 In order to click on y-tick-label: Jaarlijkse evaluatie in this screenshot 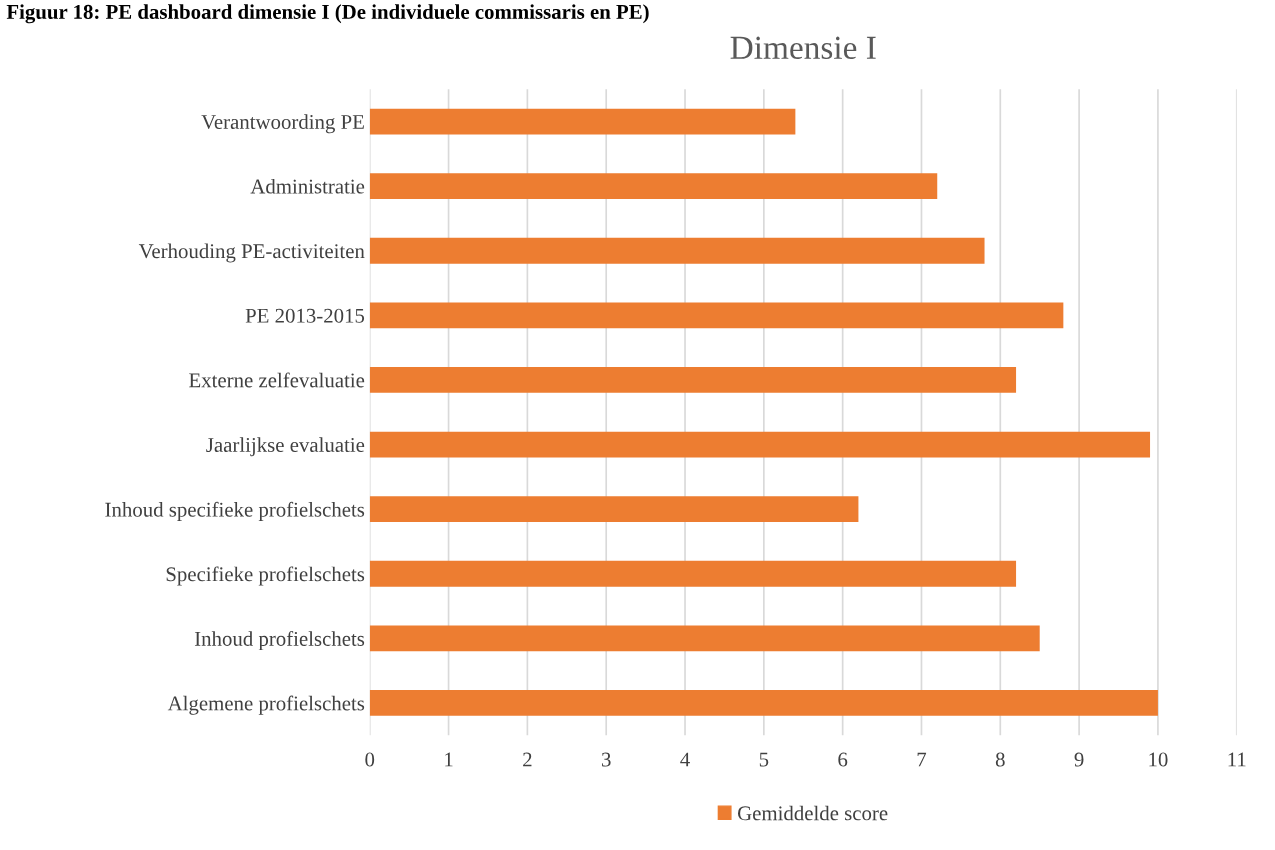, I will do `click(285, 447)`.